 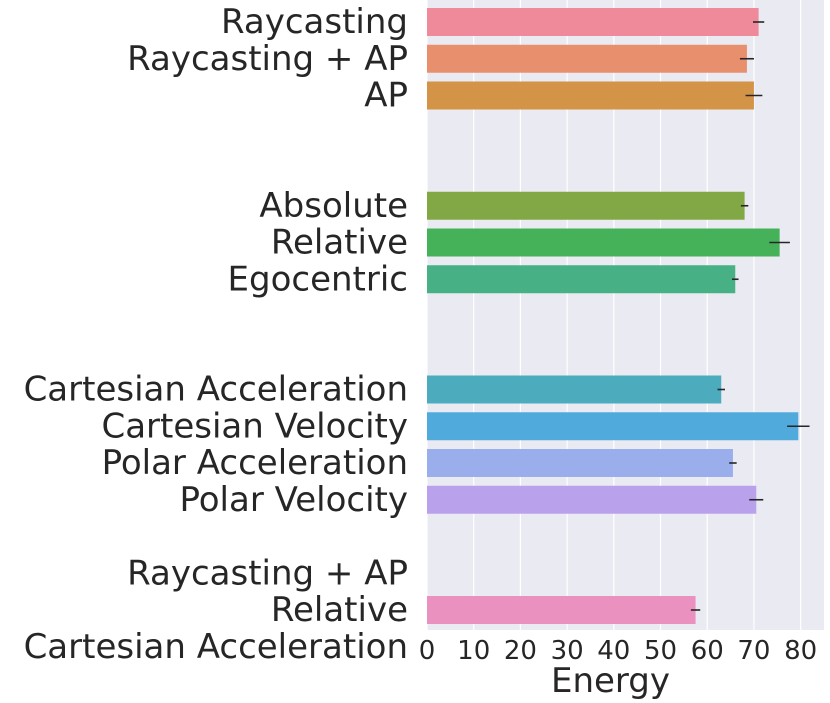 What do you see at coordinates (473, 651) in the screenshot?
I see `x-tick-label: 10` at bounding box center [473, 651].